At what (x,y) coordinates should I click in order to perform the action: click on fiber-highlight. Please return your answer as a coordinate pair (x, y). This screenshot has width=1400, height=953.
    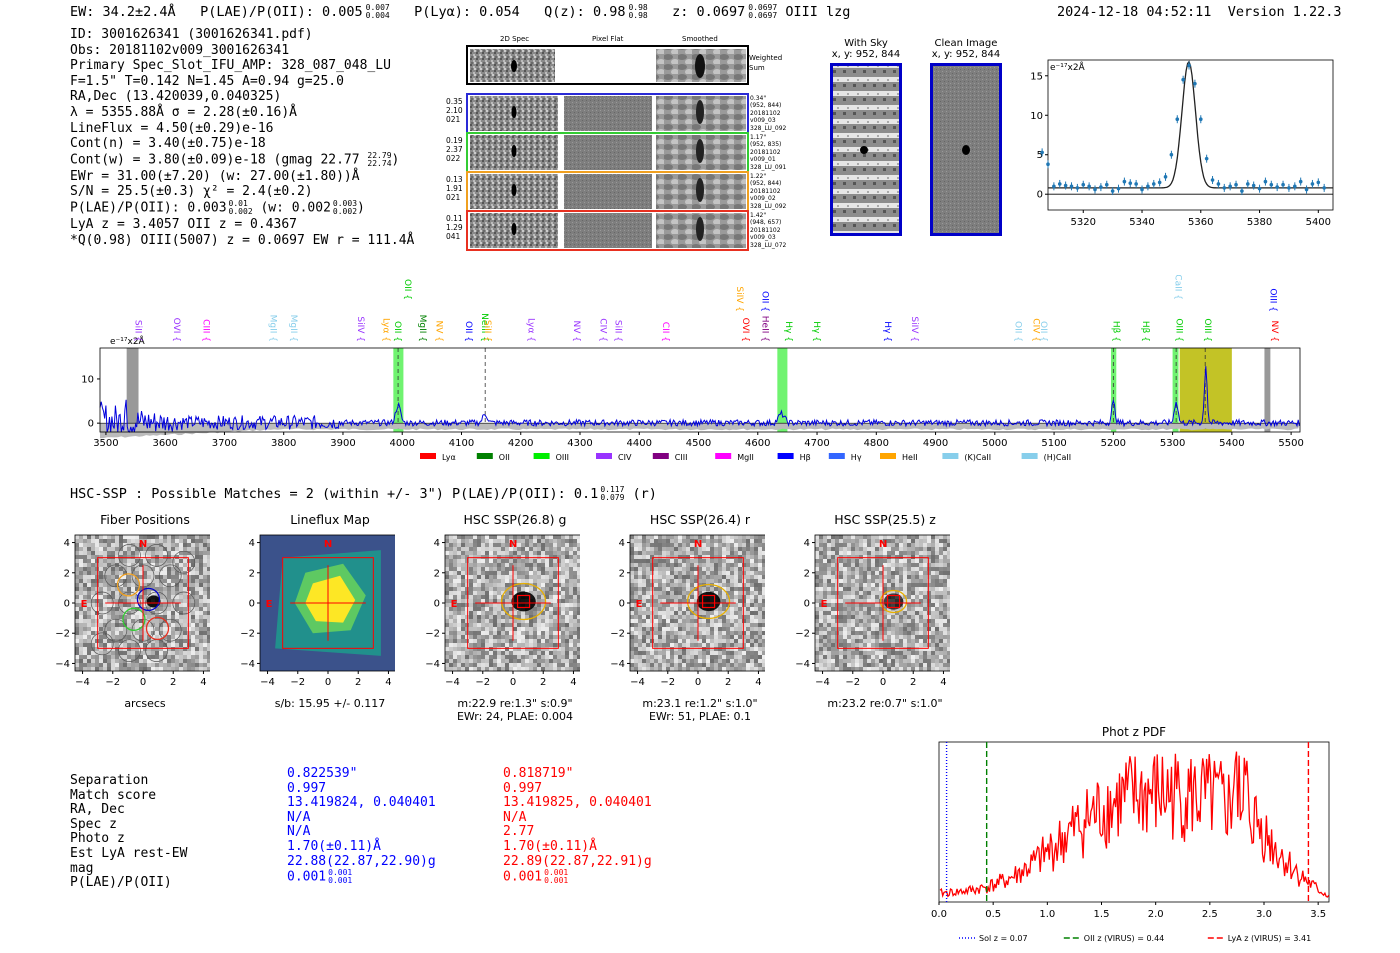
    Looking at the image, I should click on (134, 619).